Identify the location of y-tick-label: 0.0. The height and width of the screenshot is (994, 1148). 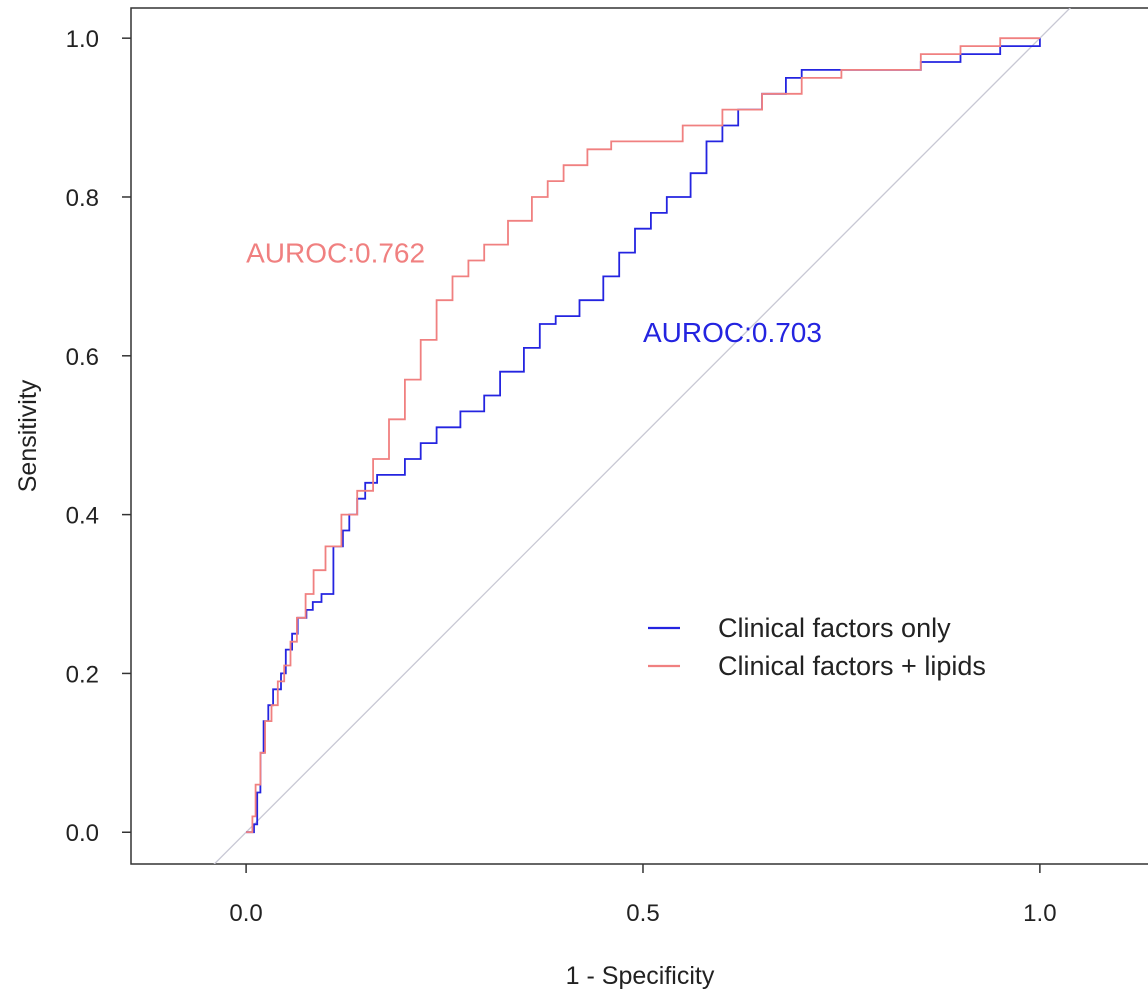
(82, 833).